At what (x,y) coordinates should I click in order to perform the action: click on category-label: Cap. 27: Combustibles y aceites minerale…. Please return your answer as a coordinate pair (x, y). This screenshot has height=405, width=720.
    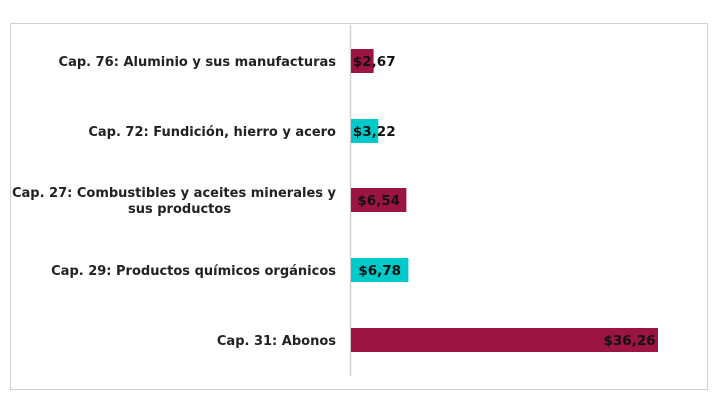
    Looking at the image, I should click on (174, 193).